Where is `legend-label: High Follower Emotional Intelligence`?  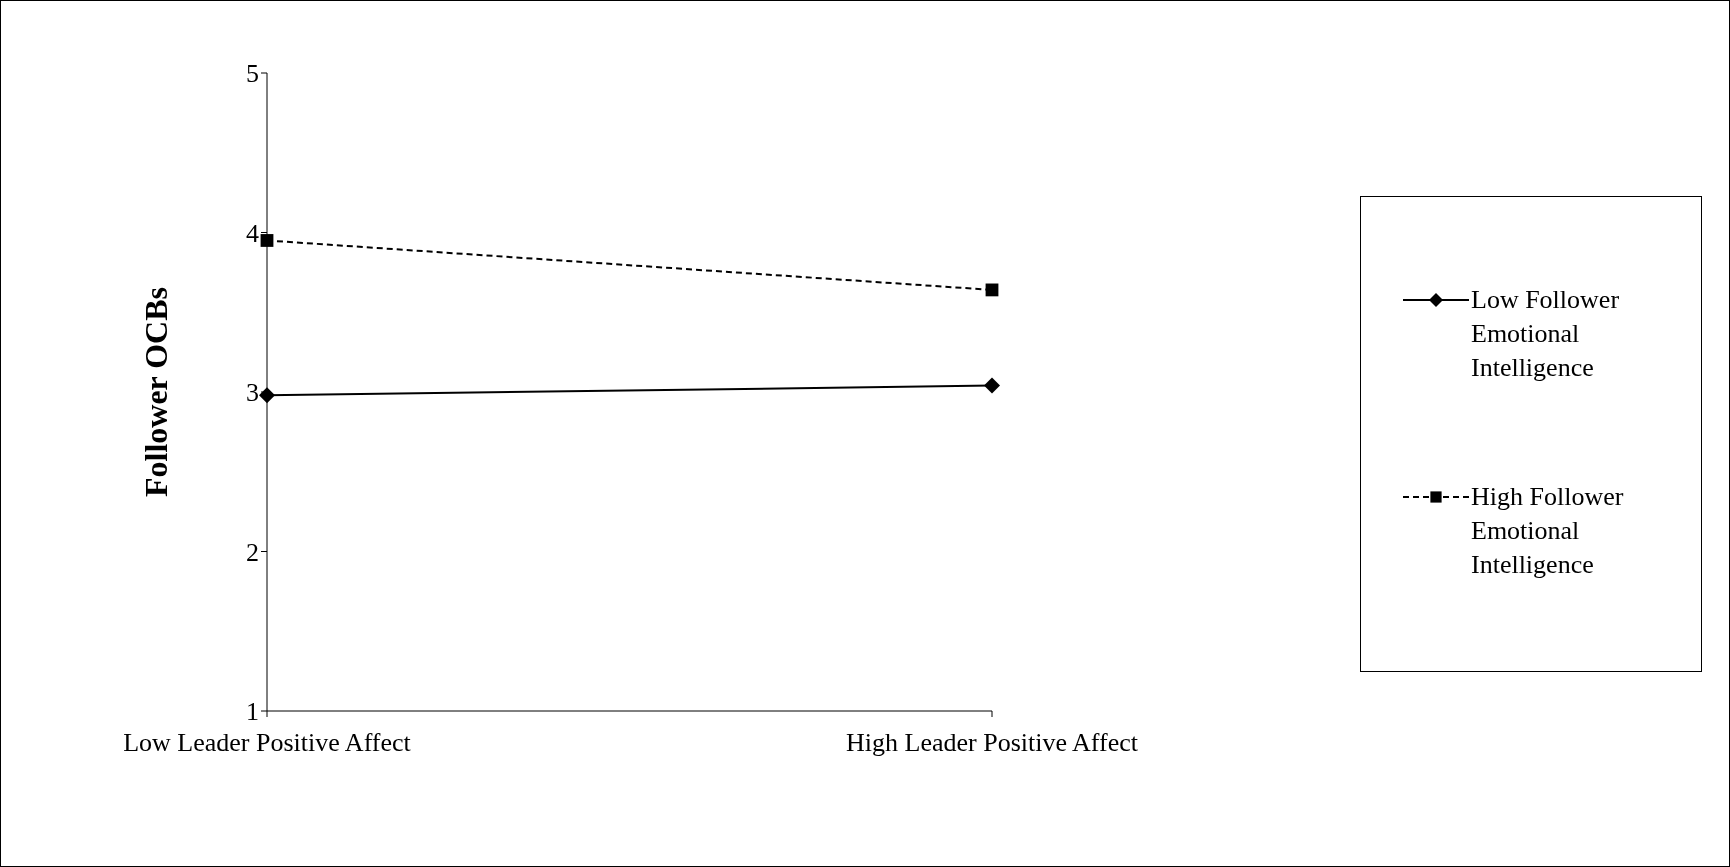
legend-label: High Follower Emotional Intelligence is located at coordinates (1548, 531).